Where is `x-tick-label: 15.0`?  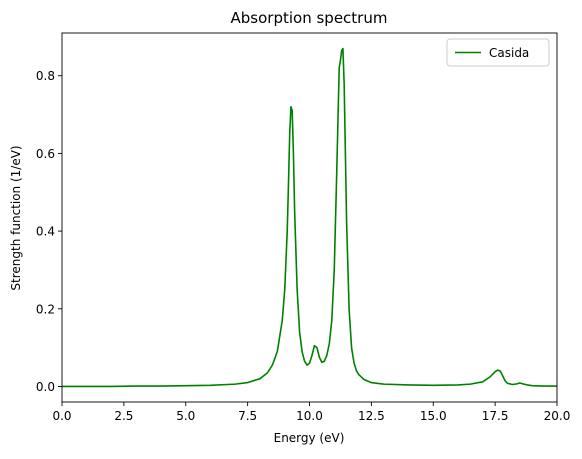
x-tick-label: 15.0 is located at coordinates (433, 416).